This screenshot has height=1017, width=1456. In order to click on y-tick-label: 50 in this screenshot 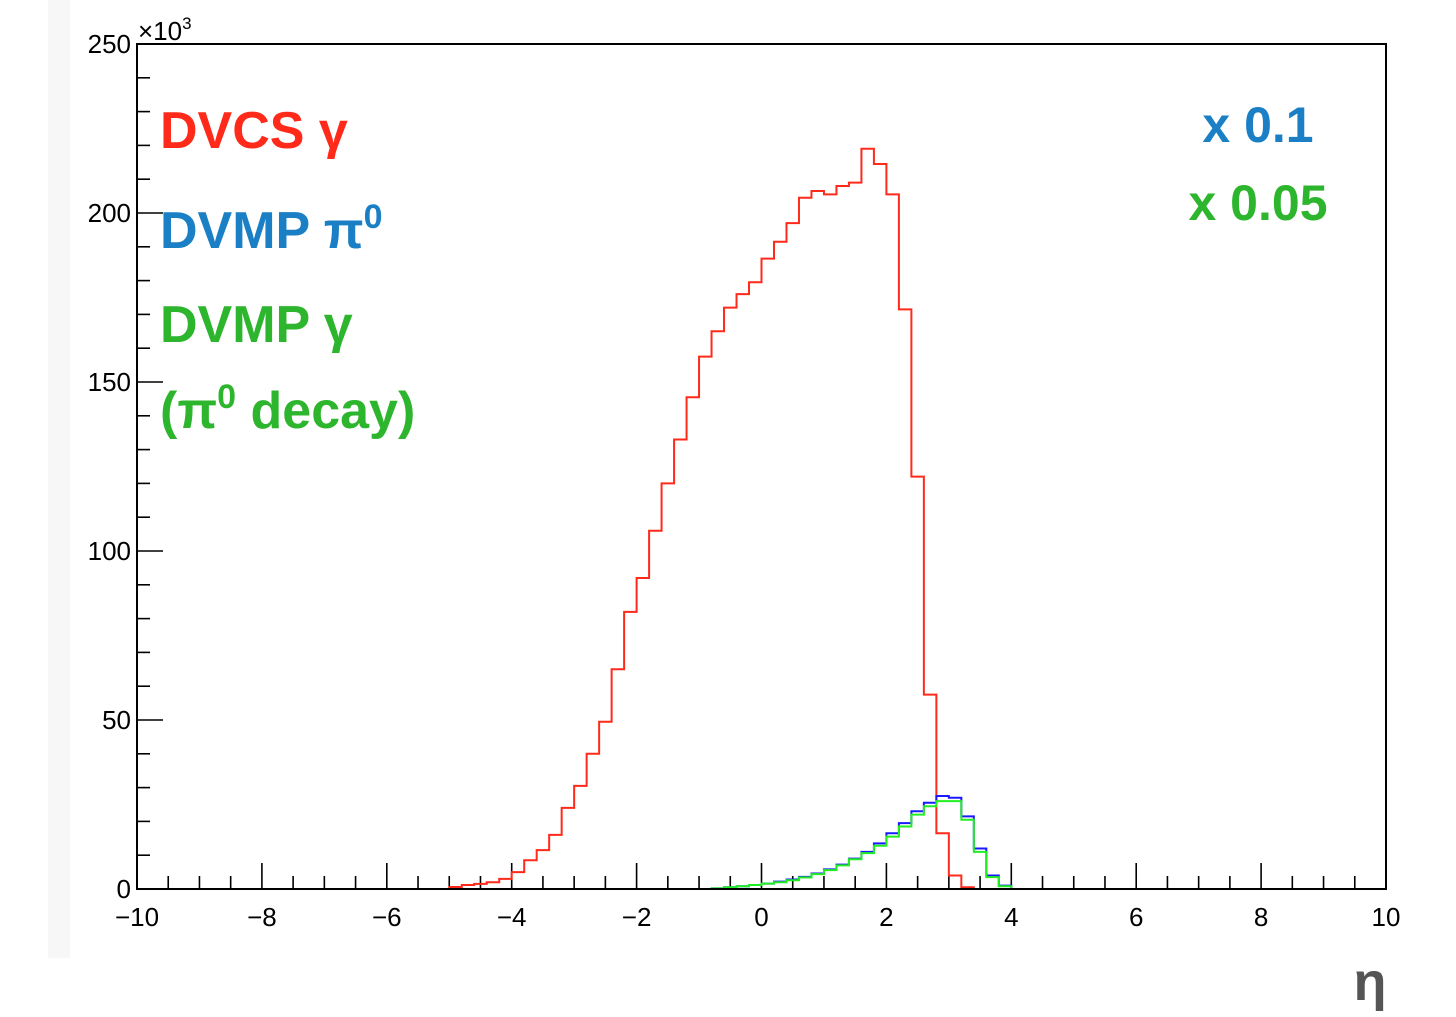, I will do `click(116, 720)`.